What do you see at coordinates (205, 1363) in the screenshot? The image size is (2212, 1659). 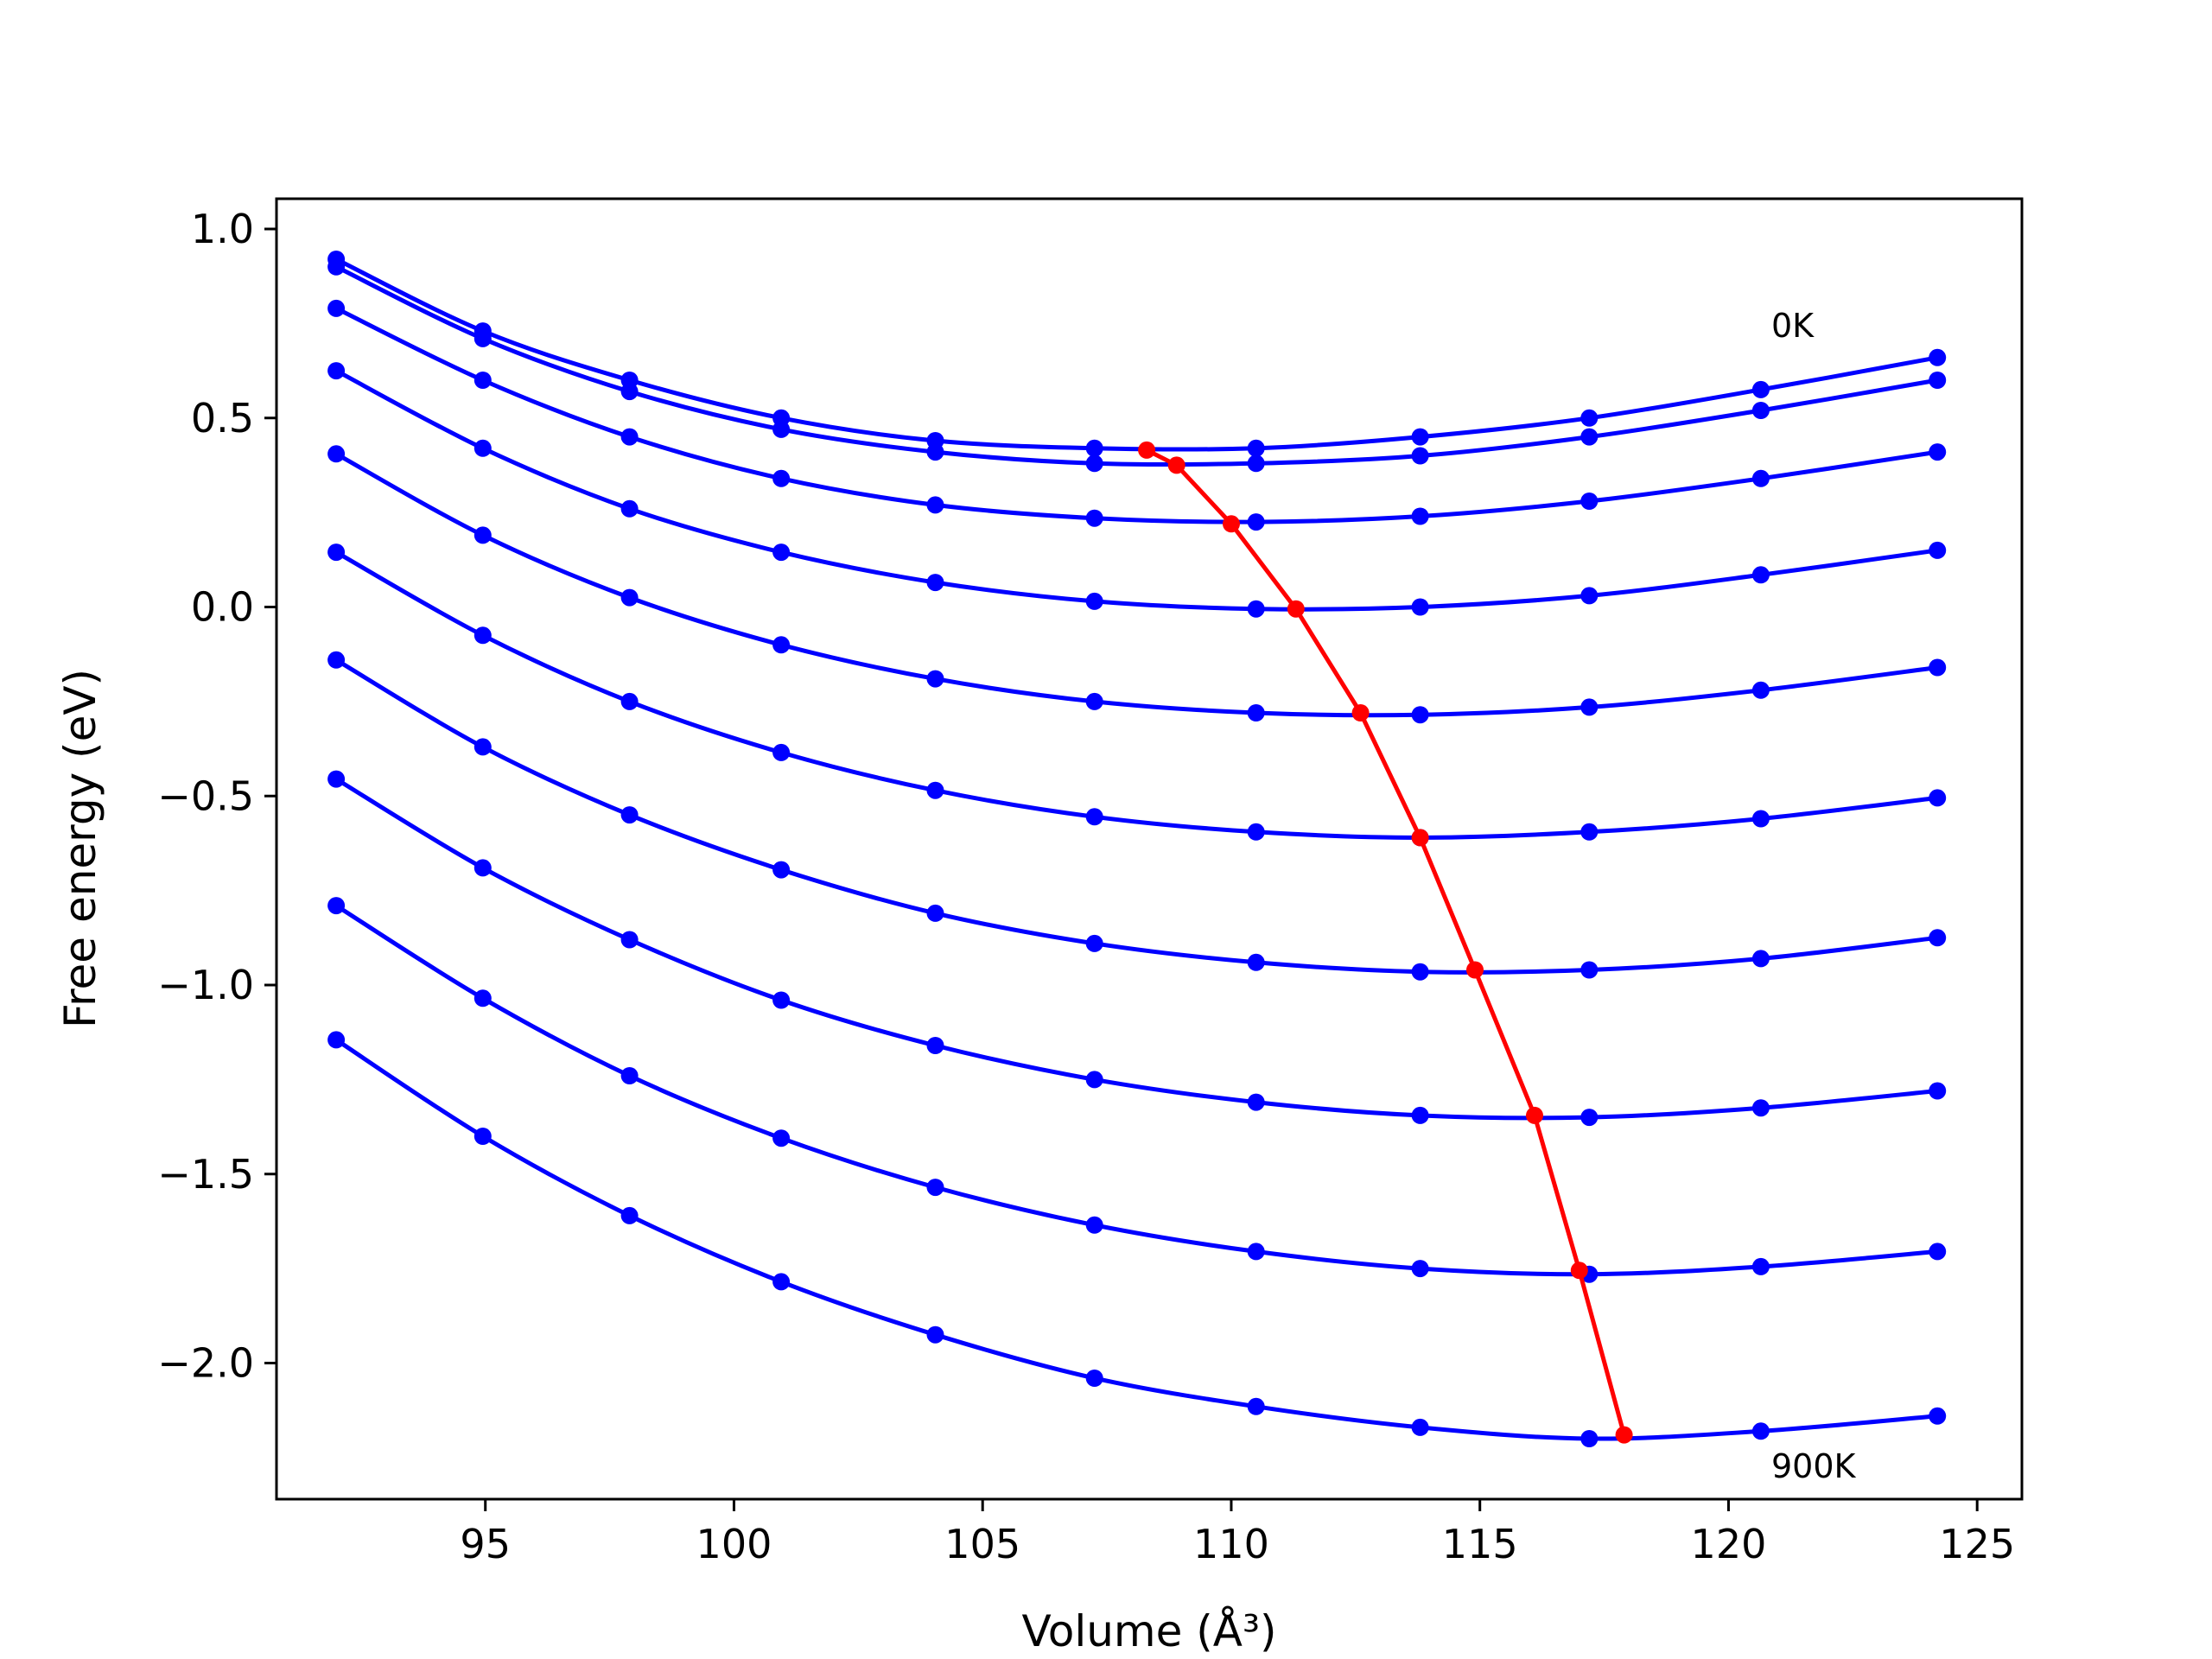 I see `y-tick-label-6: −2.0` at bounding box center [205, 1363].